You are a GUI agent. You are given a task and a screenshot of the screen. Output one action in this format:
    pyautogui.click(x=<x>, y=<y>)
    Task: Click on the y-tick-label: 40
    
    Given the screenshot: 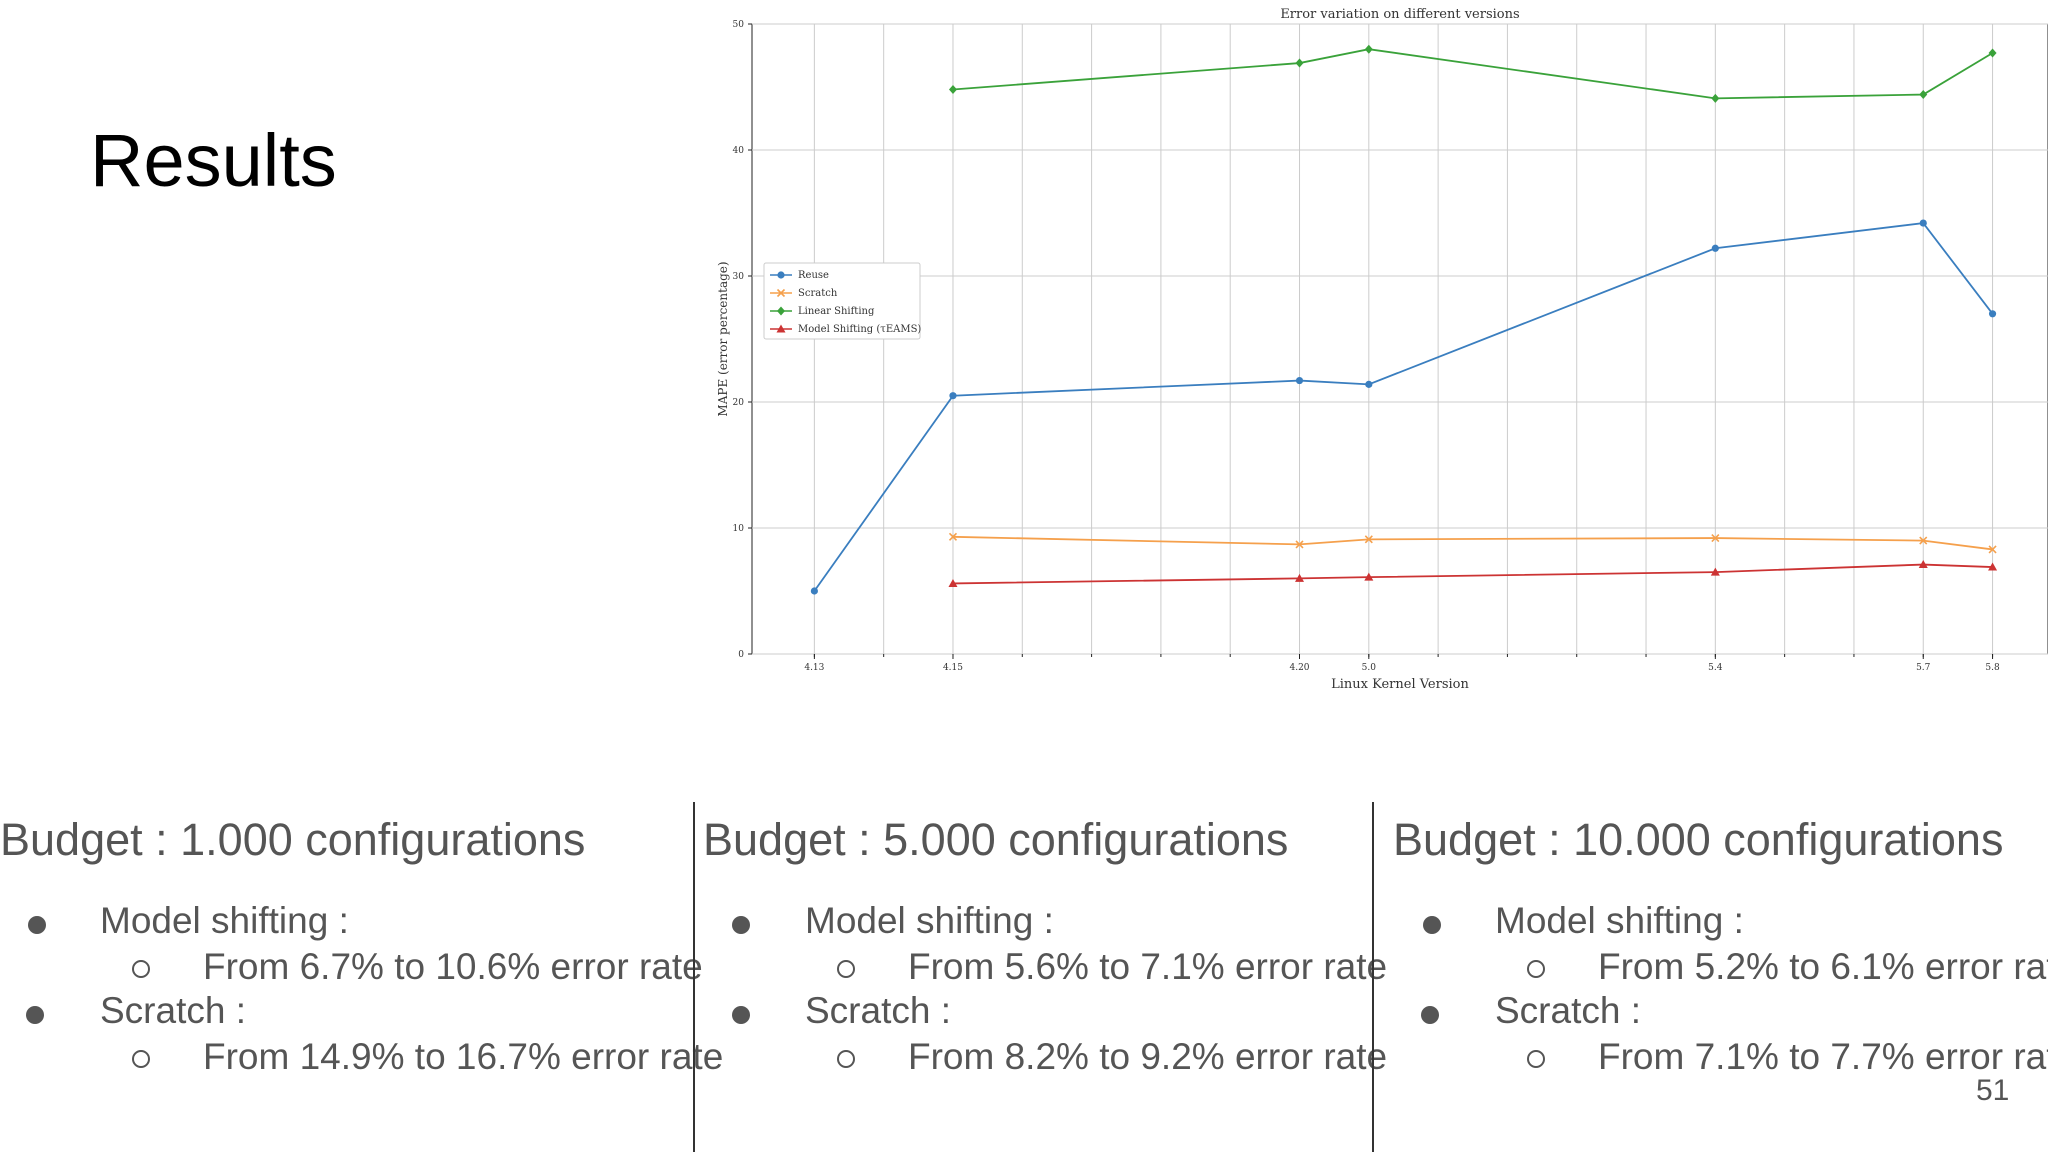 What is the action you would take?
    pyautogui.click(x=739, y=151)
    